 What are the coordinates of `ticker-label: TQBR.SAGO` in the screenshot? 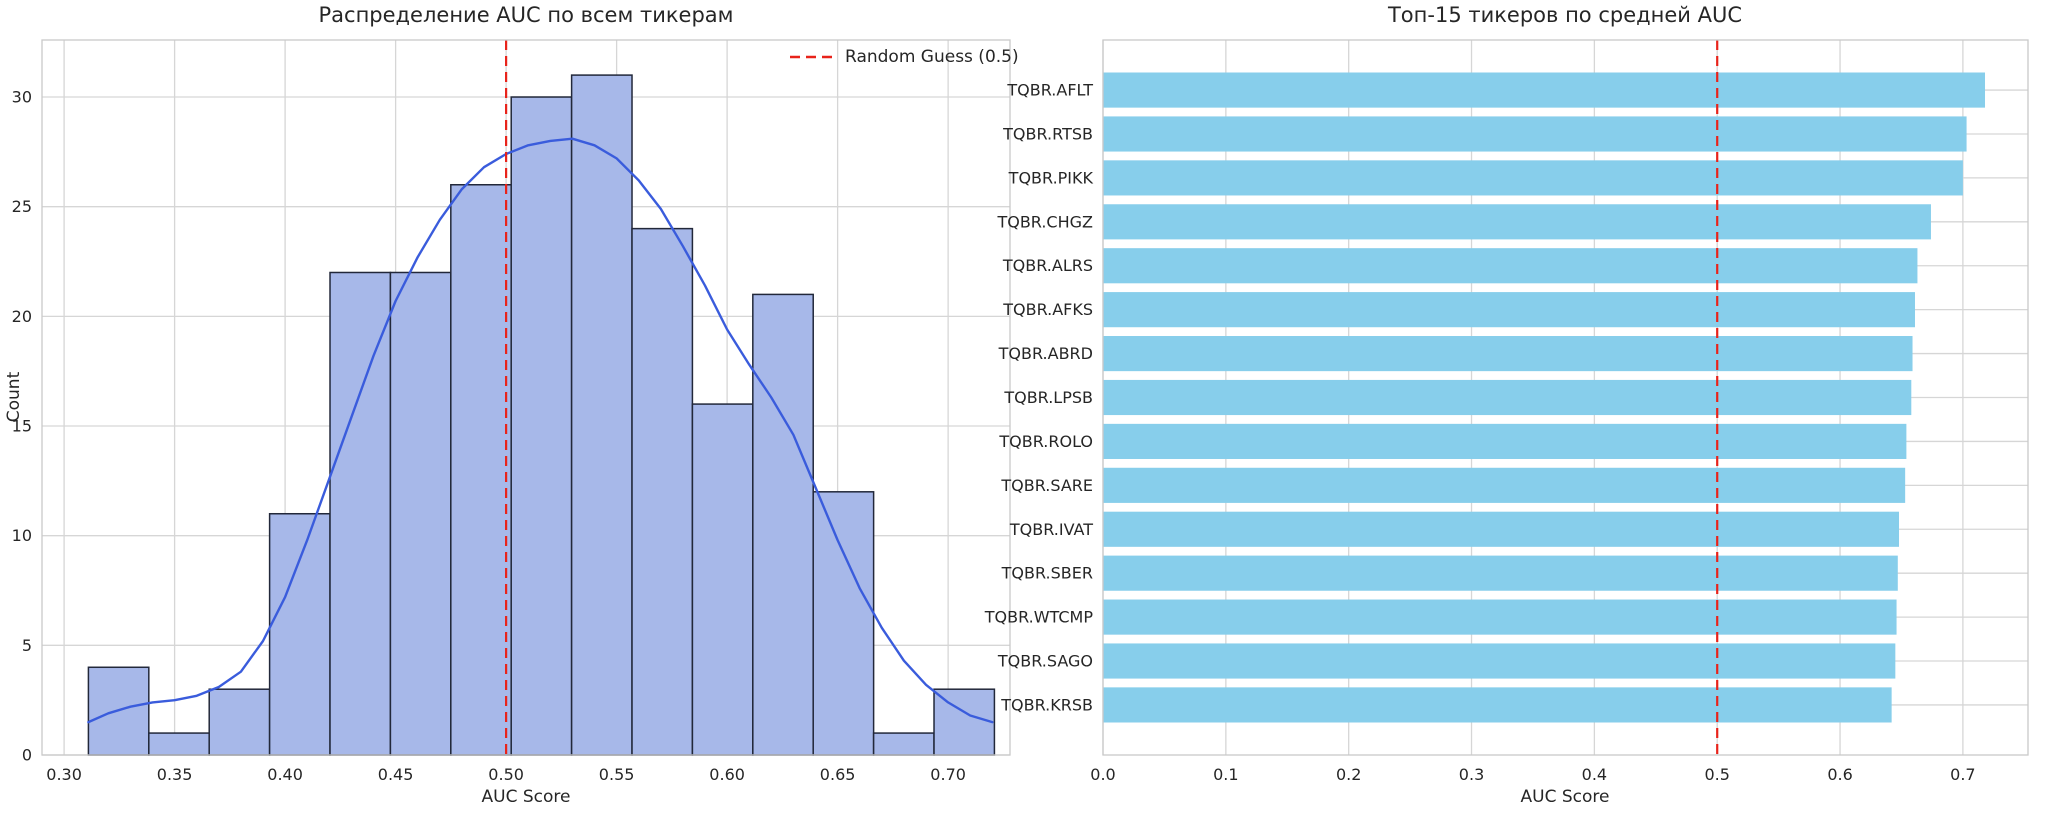 It's located at (1045, 661).